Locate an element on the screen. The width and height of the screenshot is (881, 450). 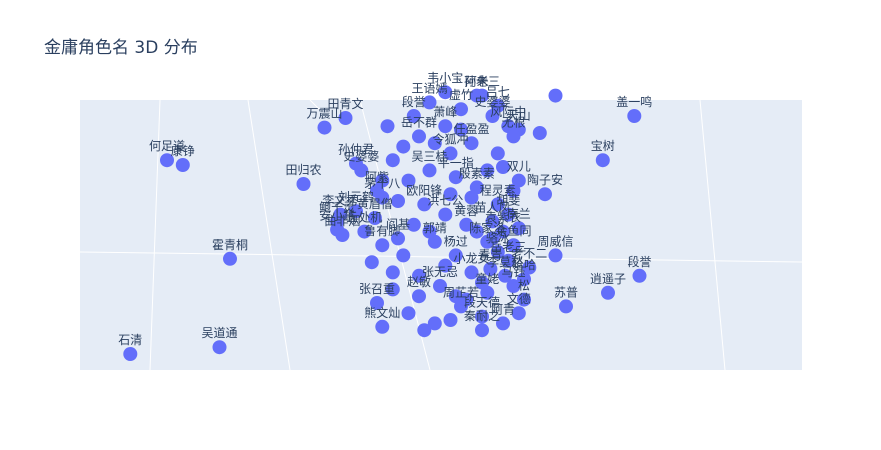
point-label: 秦耐之 is located at coordinates (482, 316).